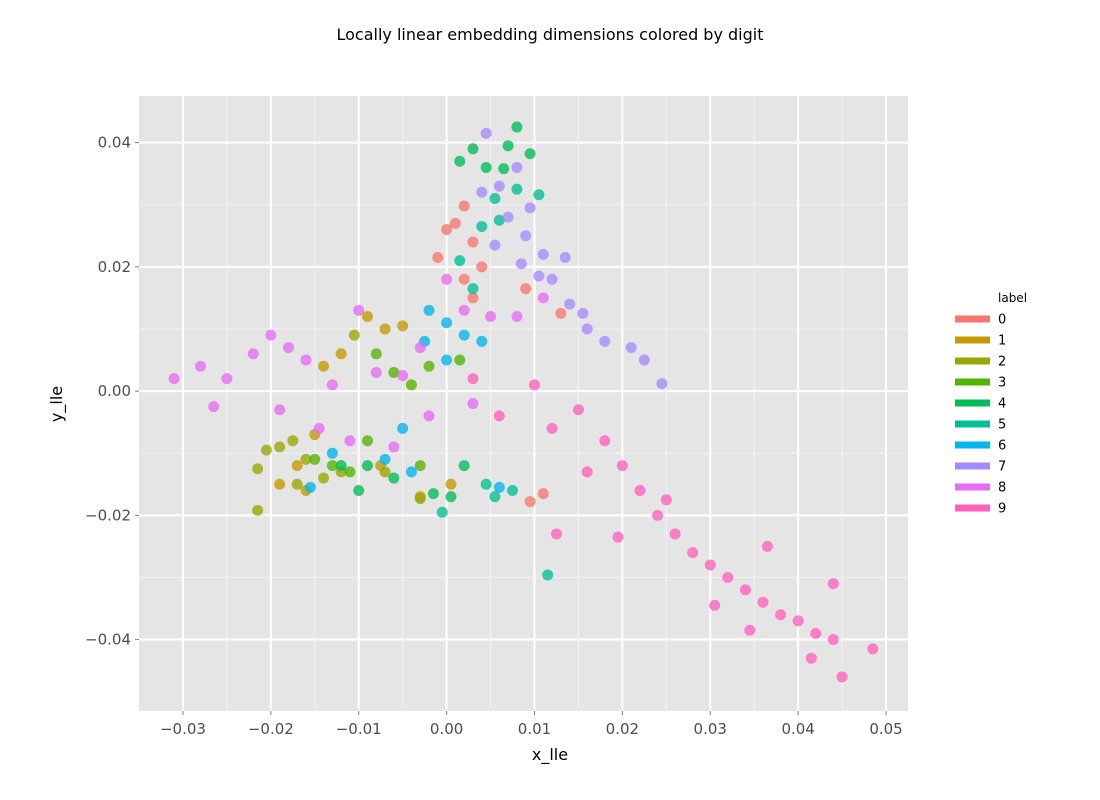 The height and width of the screenshot is (800, 1100). I want to click on x-tick-label: −0.03, so click(183, 729).